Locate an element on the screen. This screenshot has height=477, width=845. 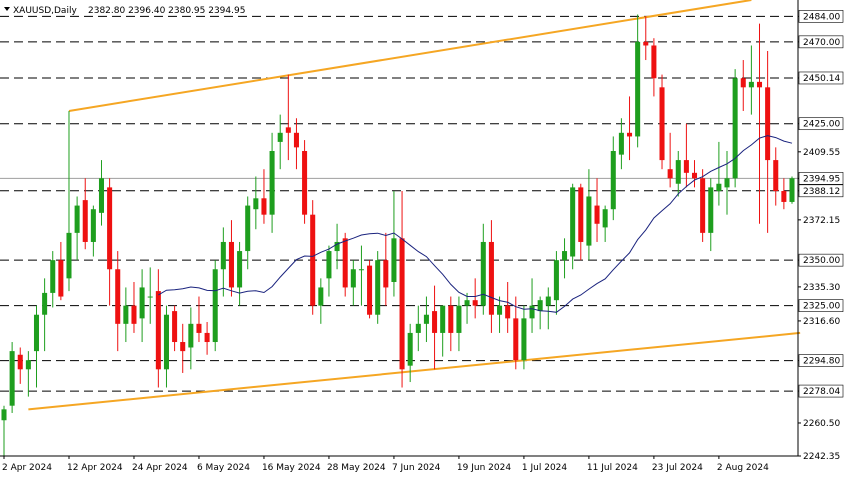
x-tick-label: 23 Jul 2024 is located at coordinates (677, 468).